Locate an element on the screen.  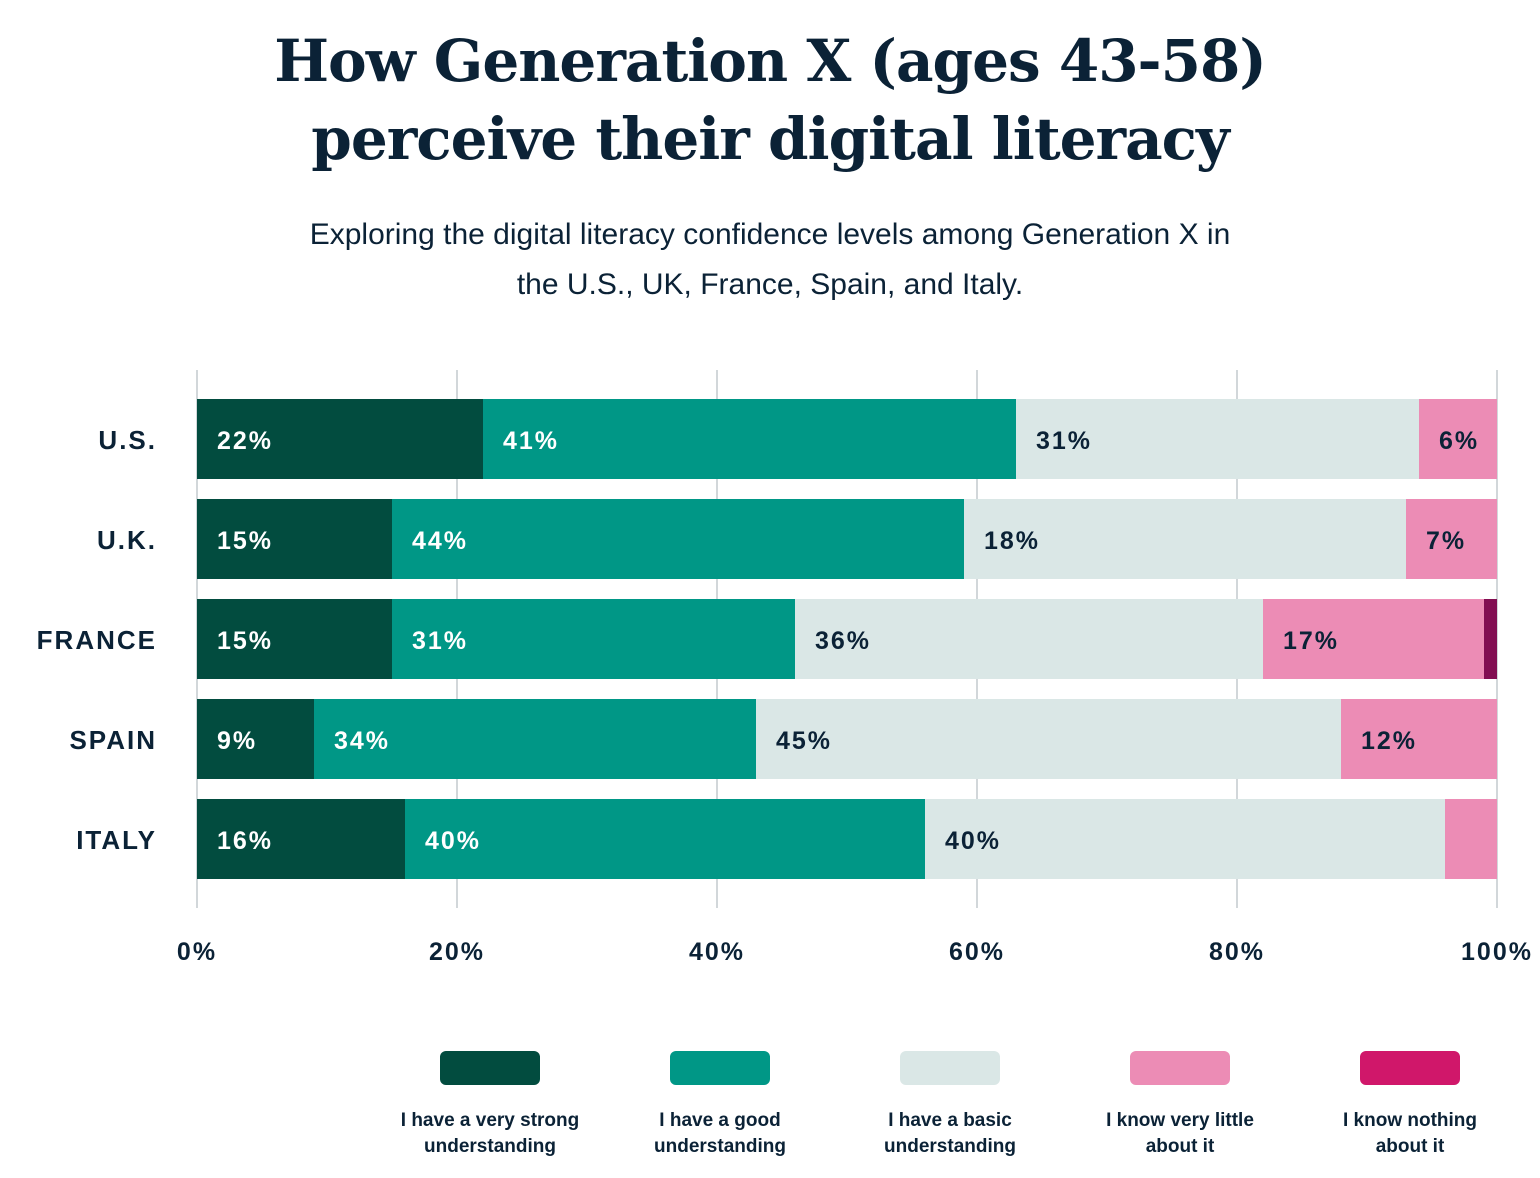
x-tick-label: 100% is located at coordinates (1497, 952).